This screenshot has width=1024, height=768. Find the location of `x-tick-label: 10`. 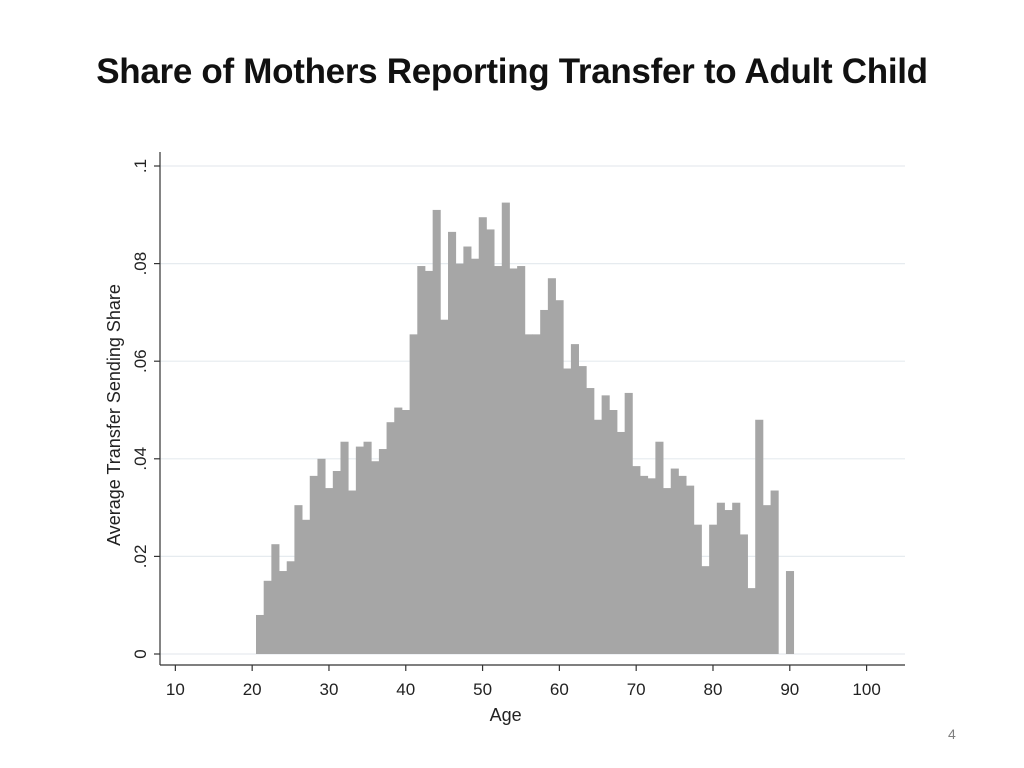

x-tick-label: 10 is located at coordinates (175, 689).